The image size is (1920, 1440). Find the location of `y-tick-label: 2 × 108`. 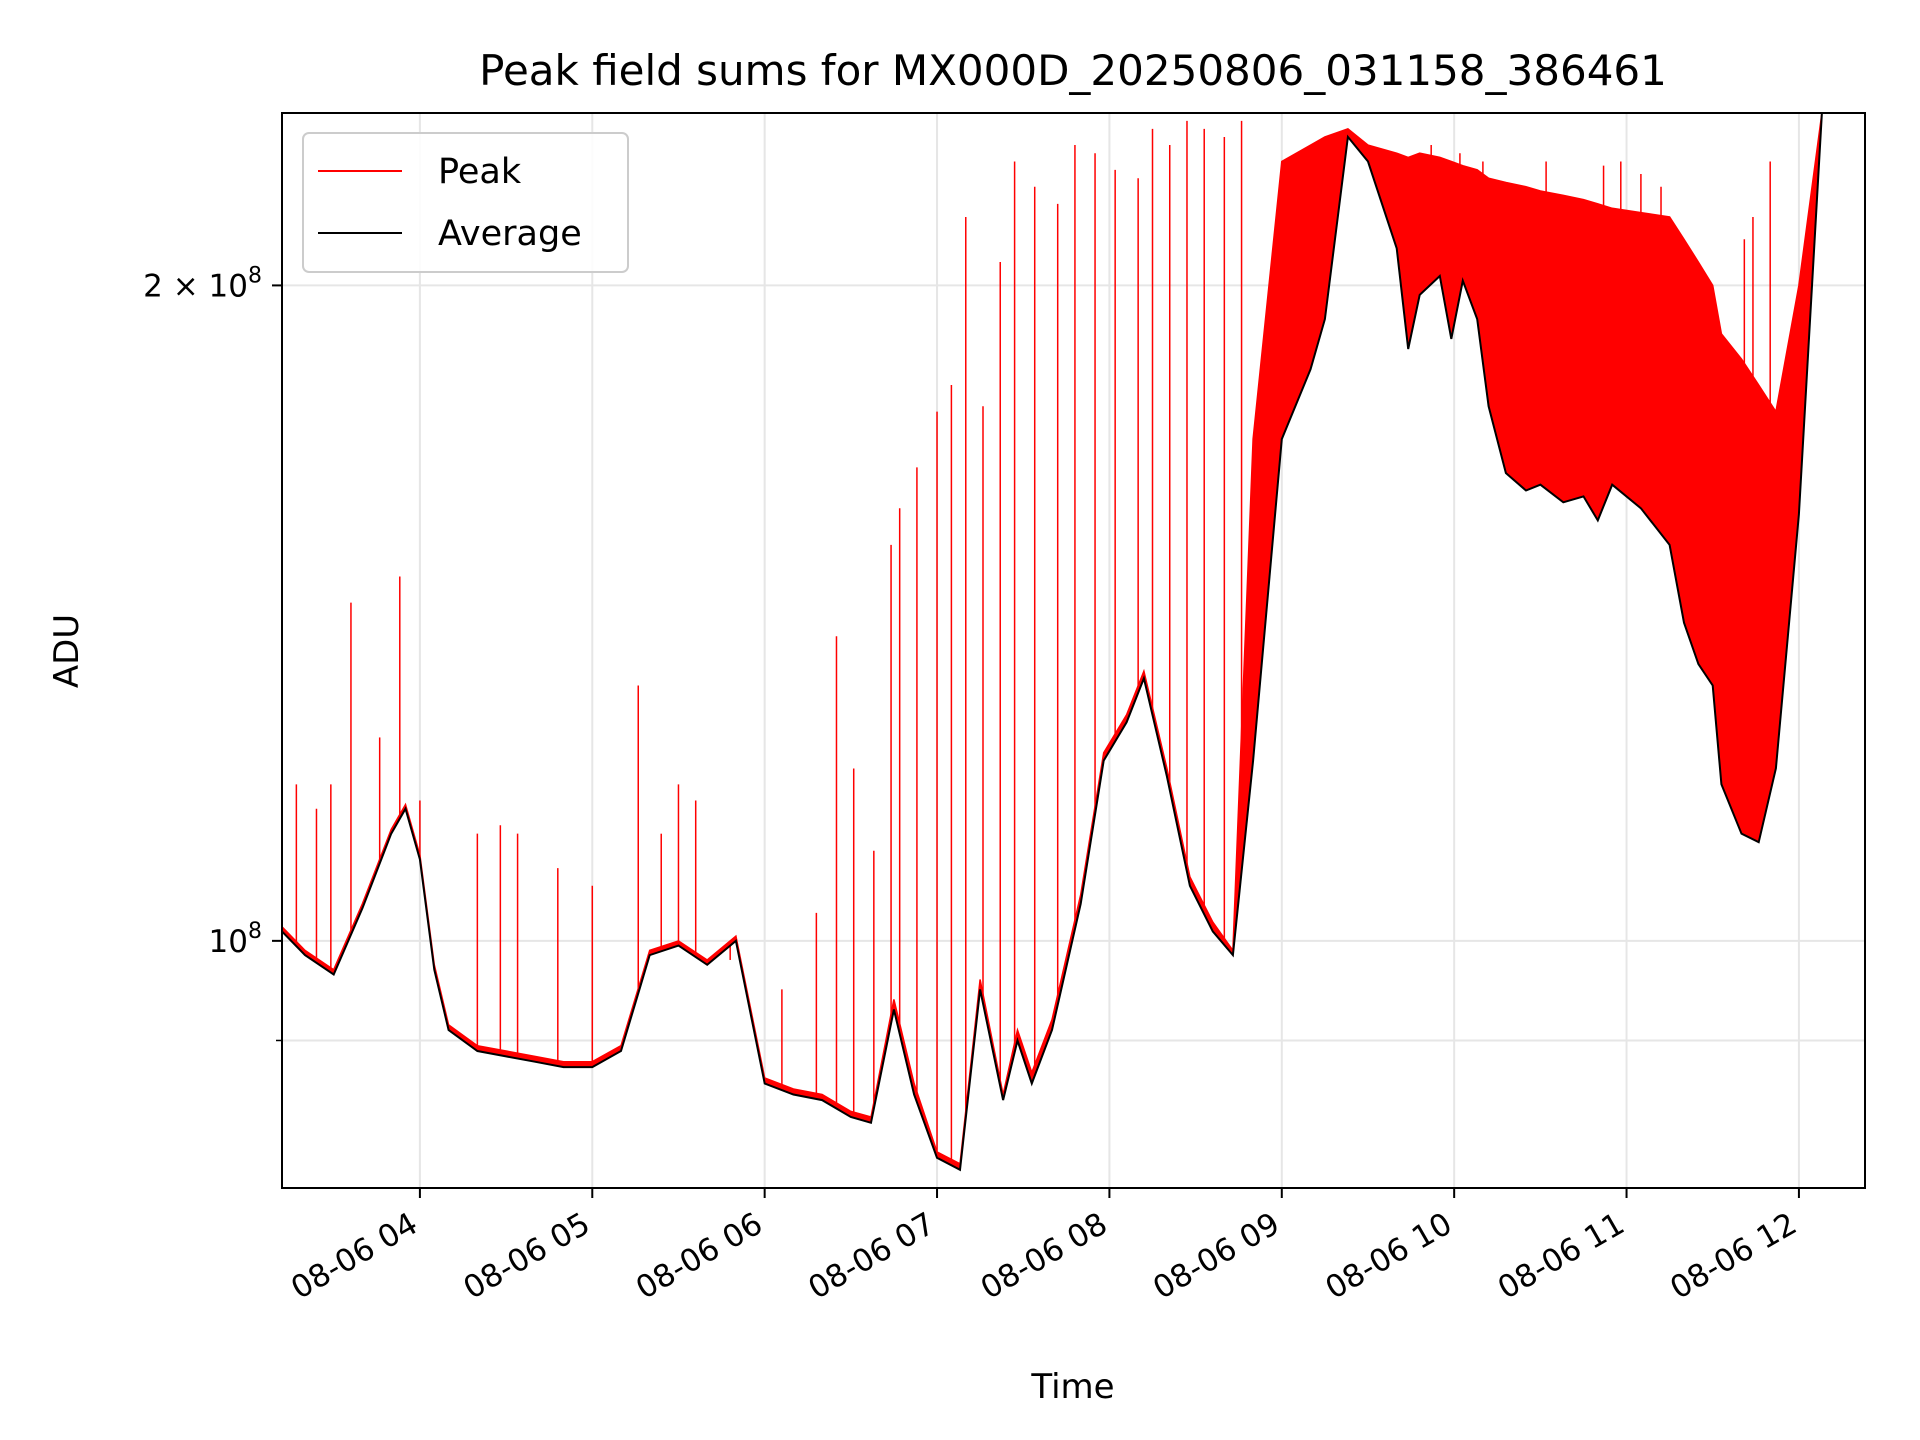

y-tick-label: 2 × 108 is located at coordinates (202, 283).